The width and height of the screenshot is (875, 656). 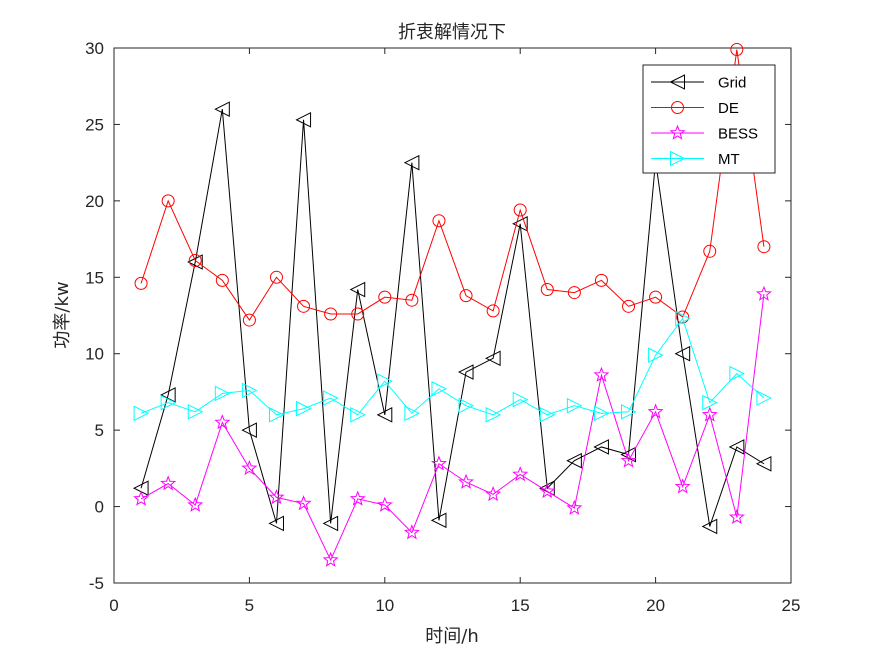 What do you see at coordinates (249, 605) in the screenshot?
I see `x-tick-label: 5` at bounding box center [249, 605].